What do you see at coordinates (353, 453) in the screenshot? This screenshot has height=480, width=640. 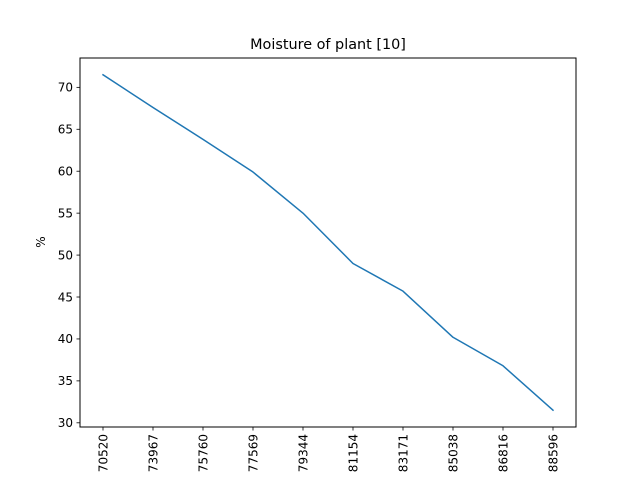 I see `x-tick-label: 81154` at bounding box center [353, 453].